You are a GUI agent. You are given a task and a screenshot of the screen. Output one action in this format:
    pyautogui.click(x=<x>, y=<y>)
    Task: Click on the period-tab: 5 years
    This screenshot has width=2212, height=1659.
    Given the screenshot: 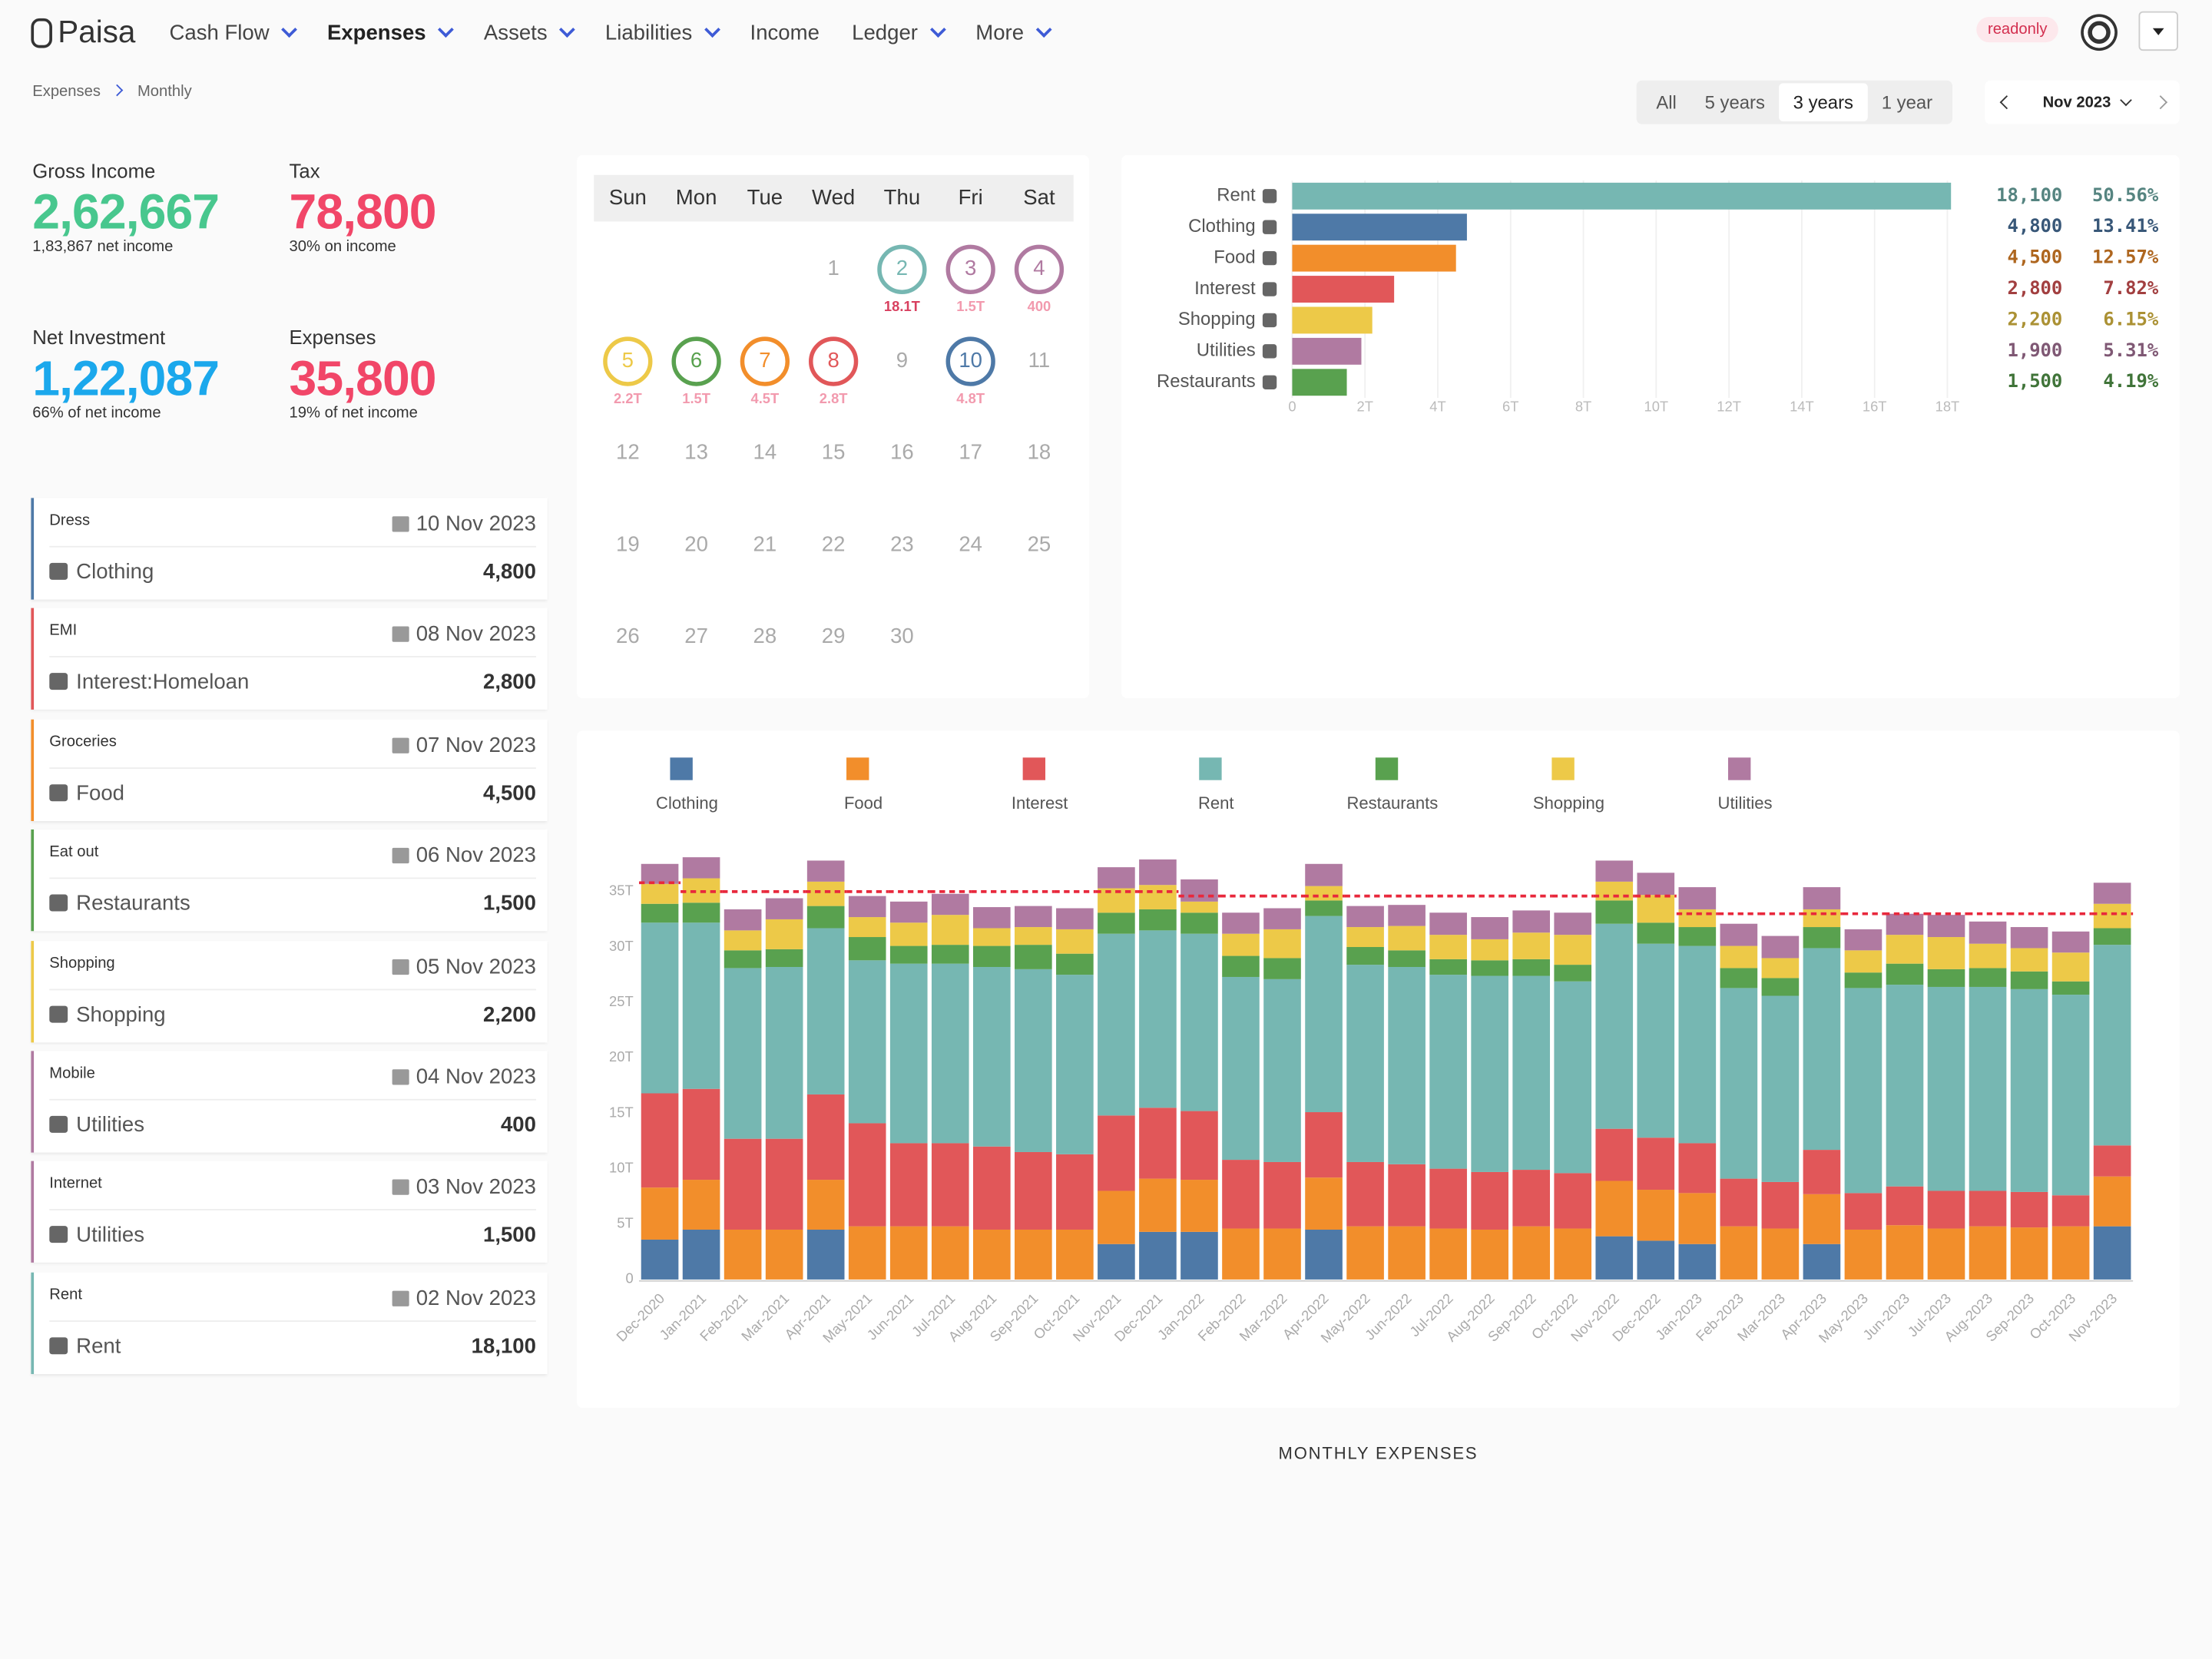 What is the action you would take?
    pyautogui.click(x=1734, y=102)
    